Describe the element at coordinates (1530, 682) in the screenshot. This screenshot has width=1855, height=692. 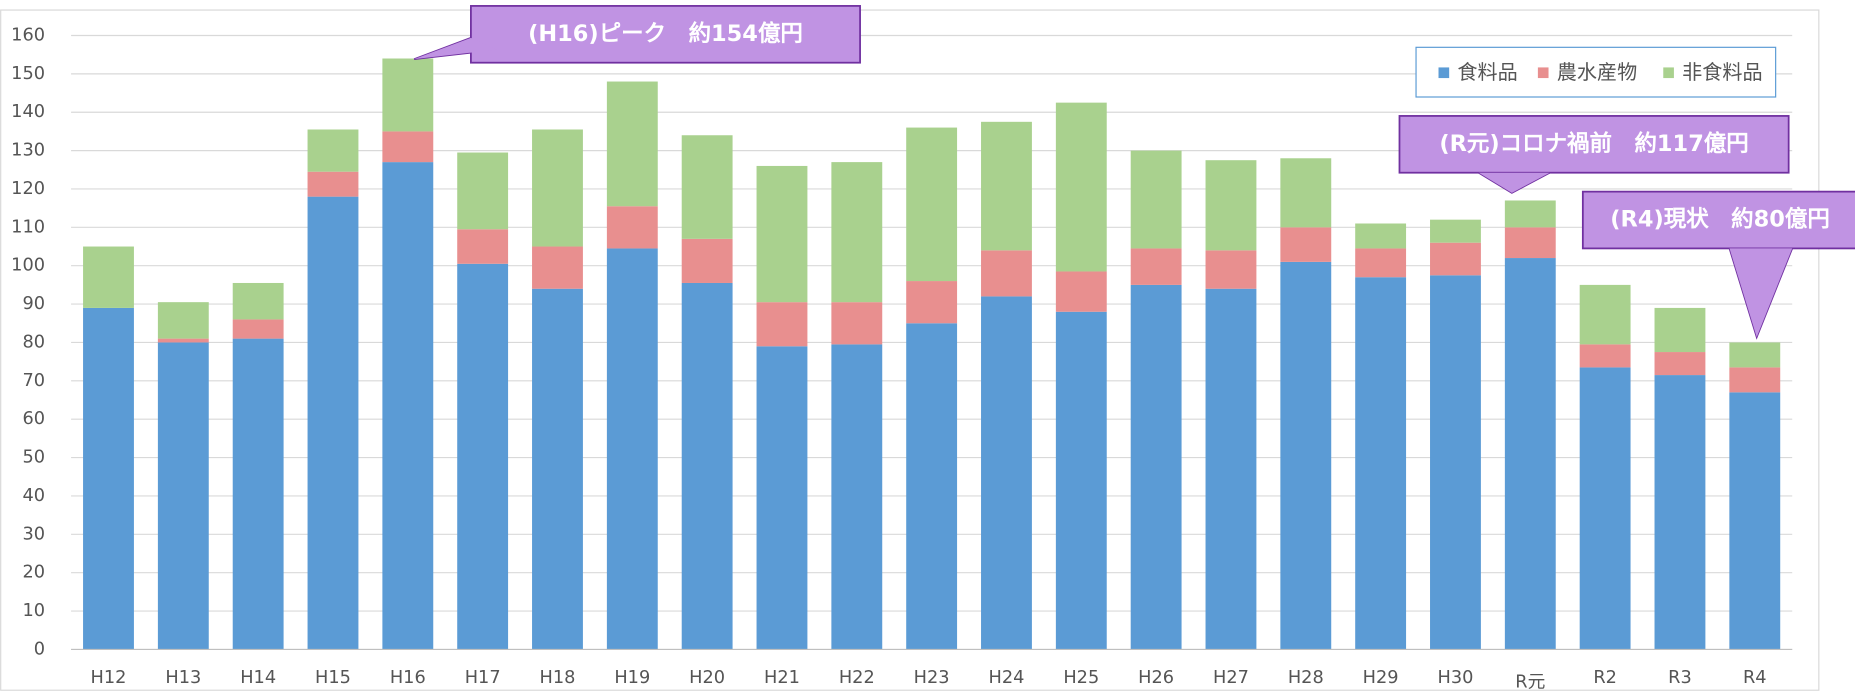
I see `x-tick-label: R元` at that location.